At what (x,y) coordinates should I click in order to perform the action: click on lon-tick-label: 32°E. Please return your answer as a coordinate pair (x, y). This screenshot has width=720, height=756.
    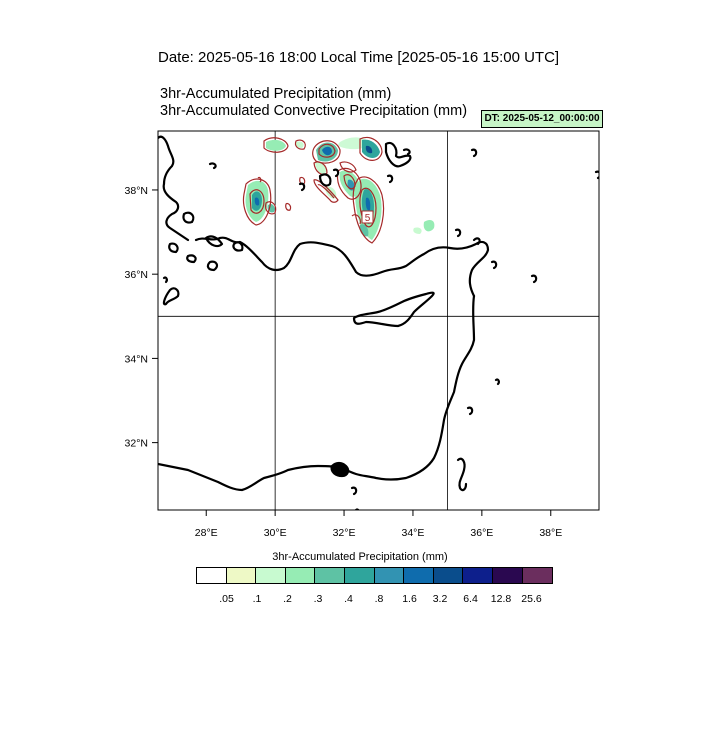
    Looking at the image, I should click on (344, 533).